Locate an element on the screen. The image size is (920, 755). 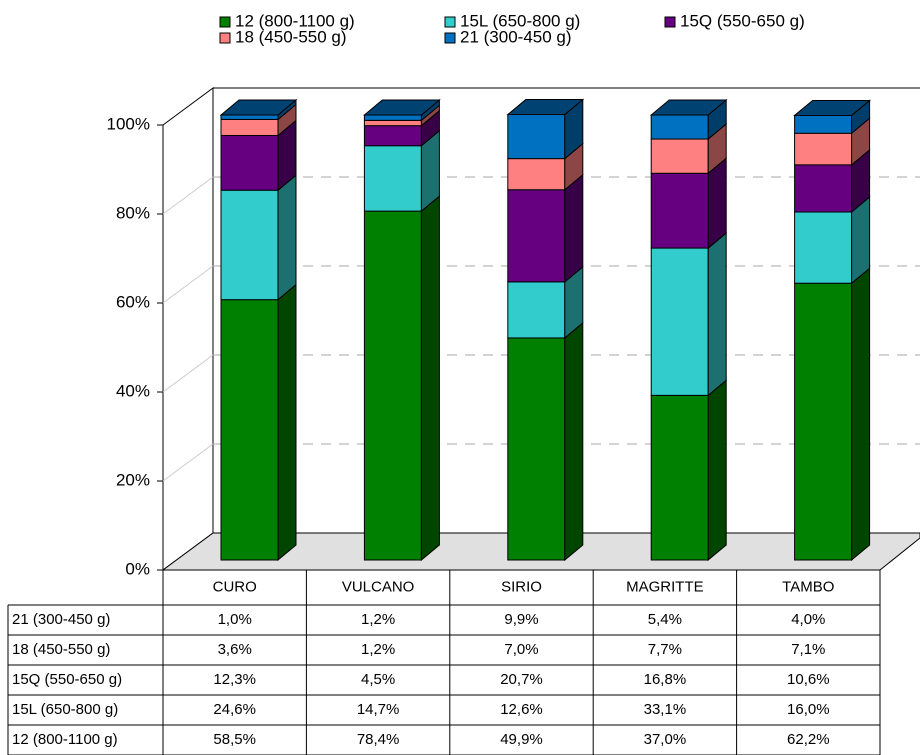
table-cell: 14,7% is located at coordinates (378, 709).